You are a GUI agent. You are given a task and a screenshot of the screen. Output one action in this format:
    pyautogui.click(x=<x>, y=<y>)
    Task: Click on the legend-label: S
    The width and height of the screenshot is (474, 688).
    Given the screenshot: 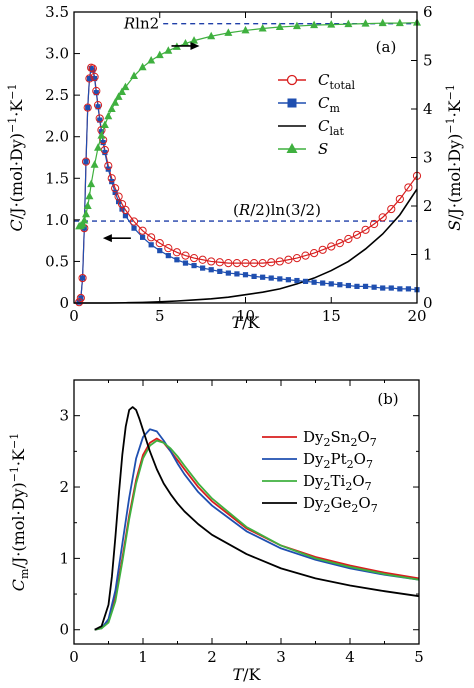 What is the action you would take?
    pyautogui.click(x=323, y=149)
    